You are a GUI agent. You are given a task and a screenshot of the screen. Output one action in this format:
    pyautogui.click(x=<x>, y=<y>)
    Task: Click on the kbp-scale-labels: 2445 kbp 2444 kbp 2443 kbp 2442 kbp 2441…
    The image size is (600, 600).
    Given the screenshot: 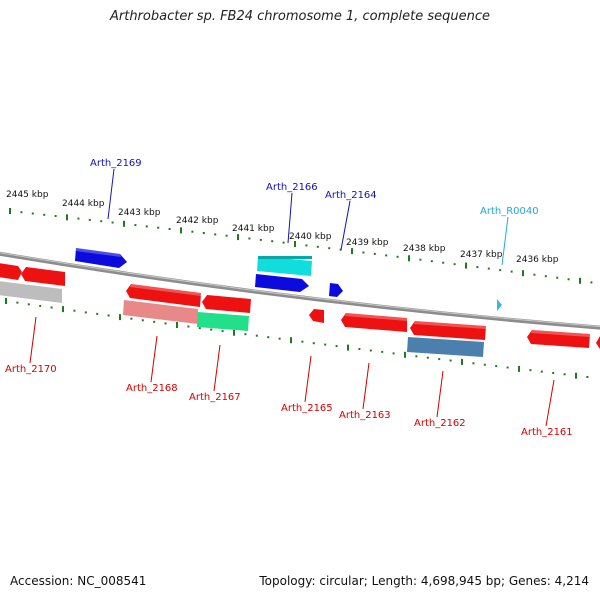 What is the action you would take?
    pyautogui.click(x=282, y=227)
    